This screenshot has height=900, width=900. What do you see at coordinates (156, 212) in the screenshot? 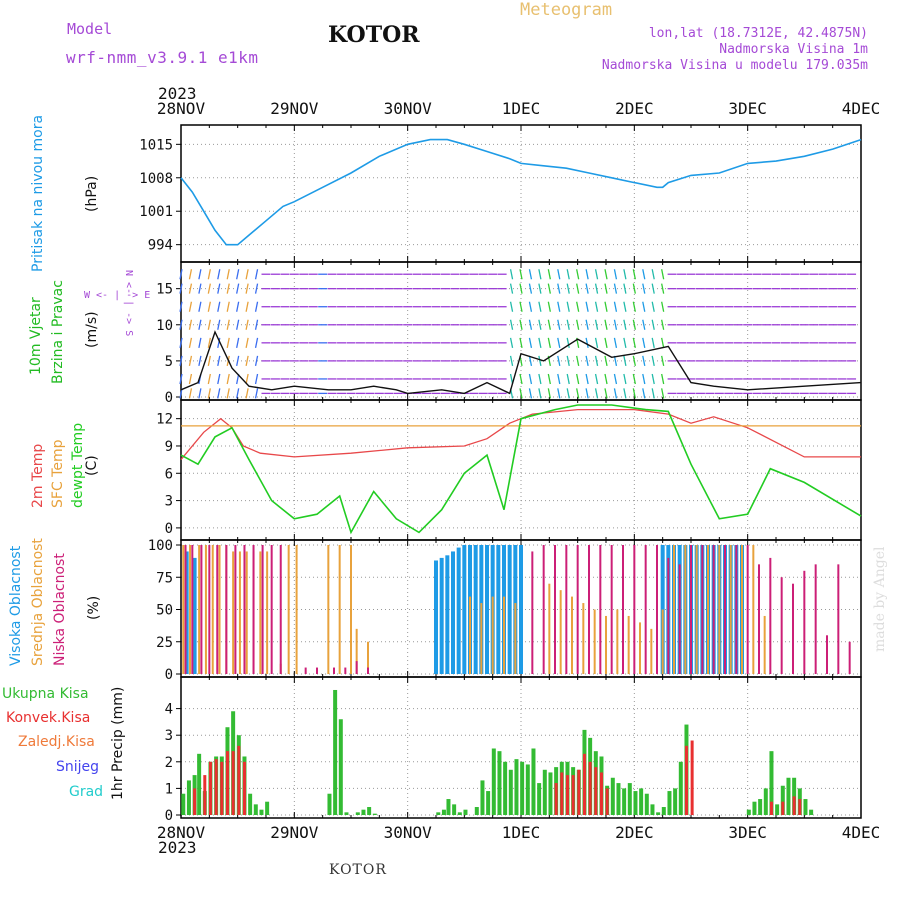
I see `y-tick-label: 1001` at bounding box center [156, 212].